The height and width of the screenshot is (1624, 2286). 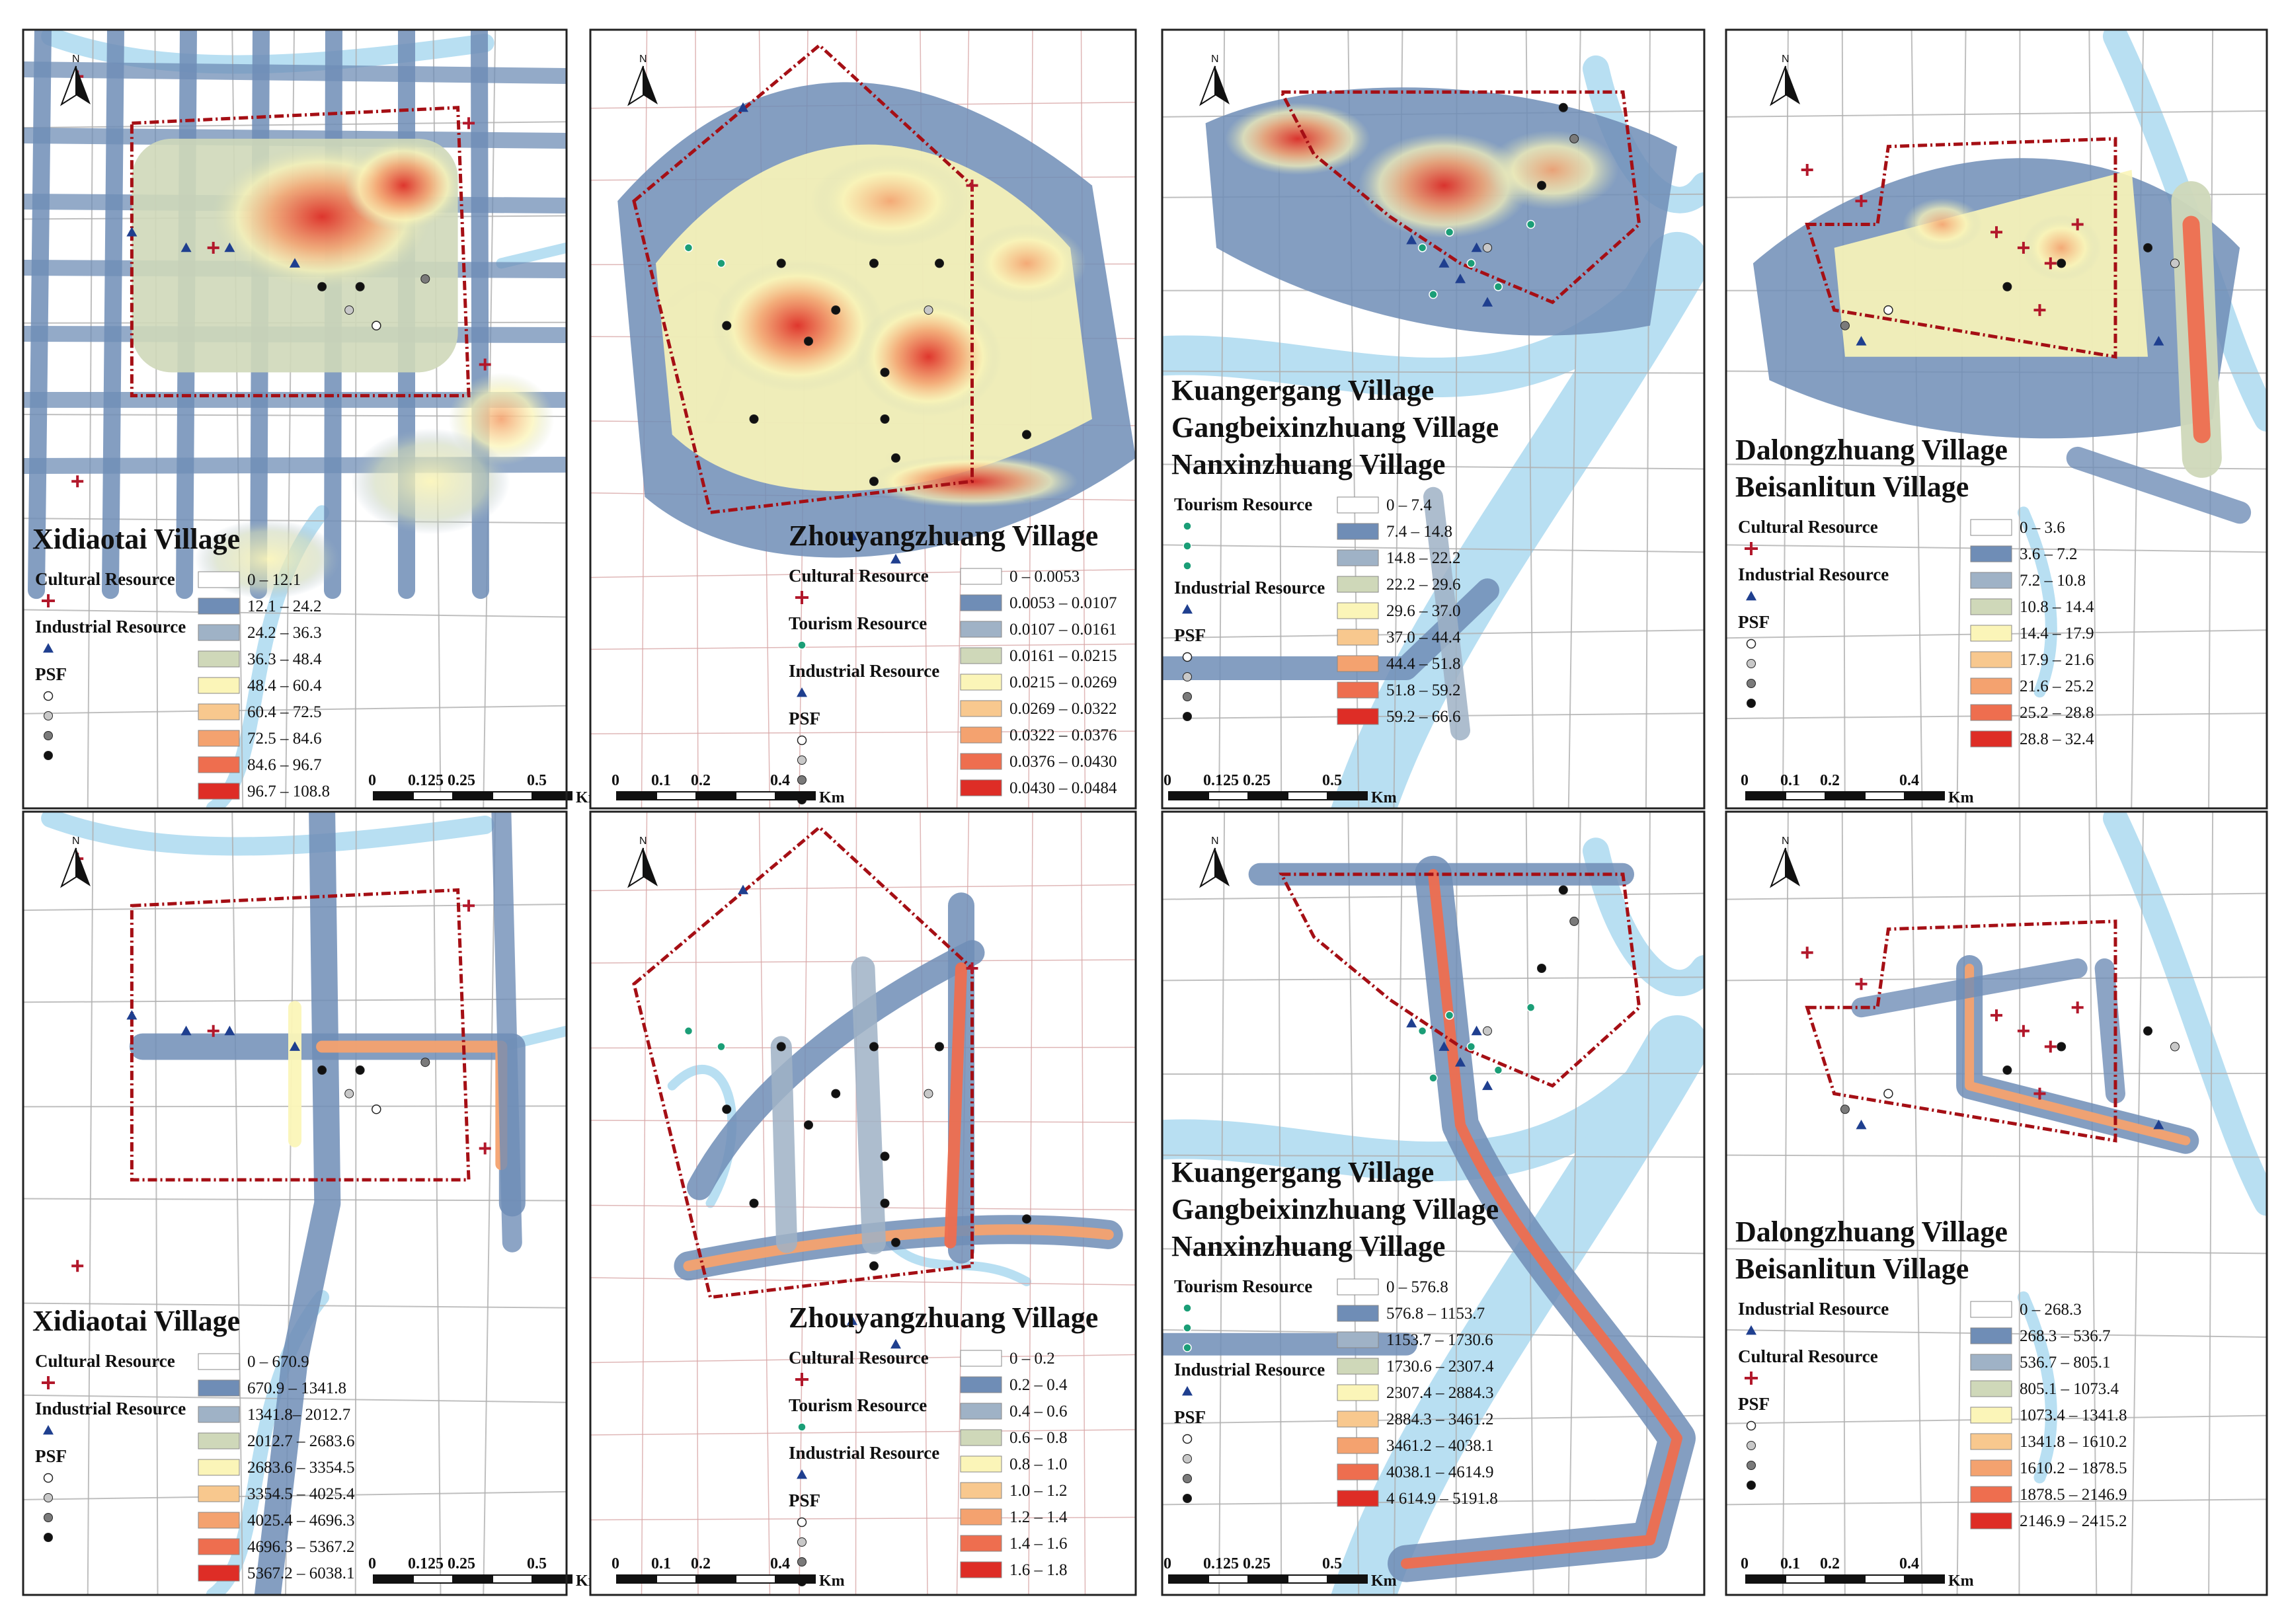 What do you see at coordinates (430, 481) in the screenshot?
I see `density-hotspot` at bounding box center [430, 481].